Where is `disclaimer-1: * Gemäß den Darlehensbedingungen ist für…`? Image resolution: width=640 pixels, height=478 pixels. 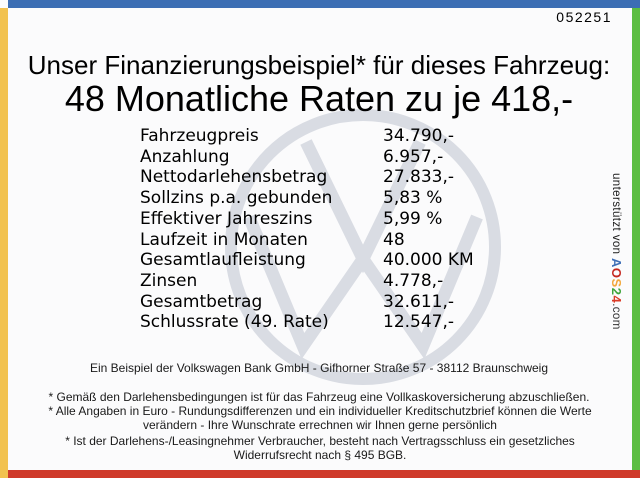
disclaimer-1: * Gemäß den Darlehensbedingungen ist für… is located at coordinates (319, 397).